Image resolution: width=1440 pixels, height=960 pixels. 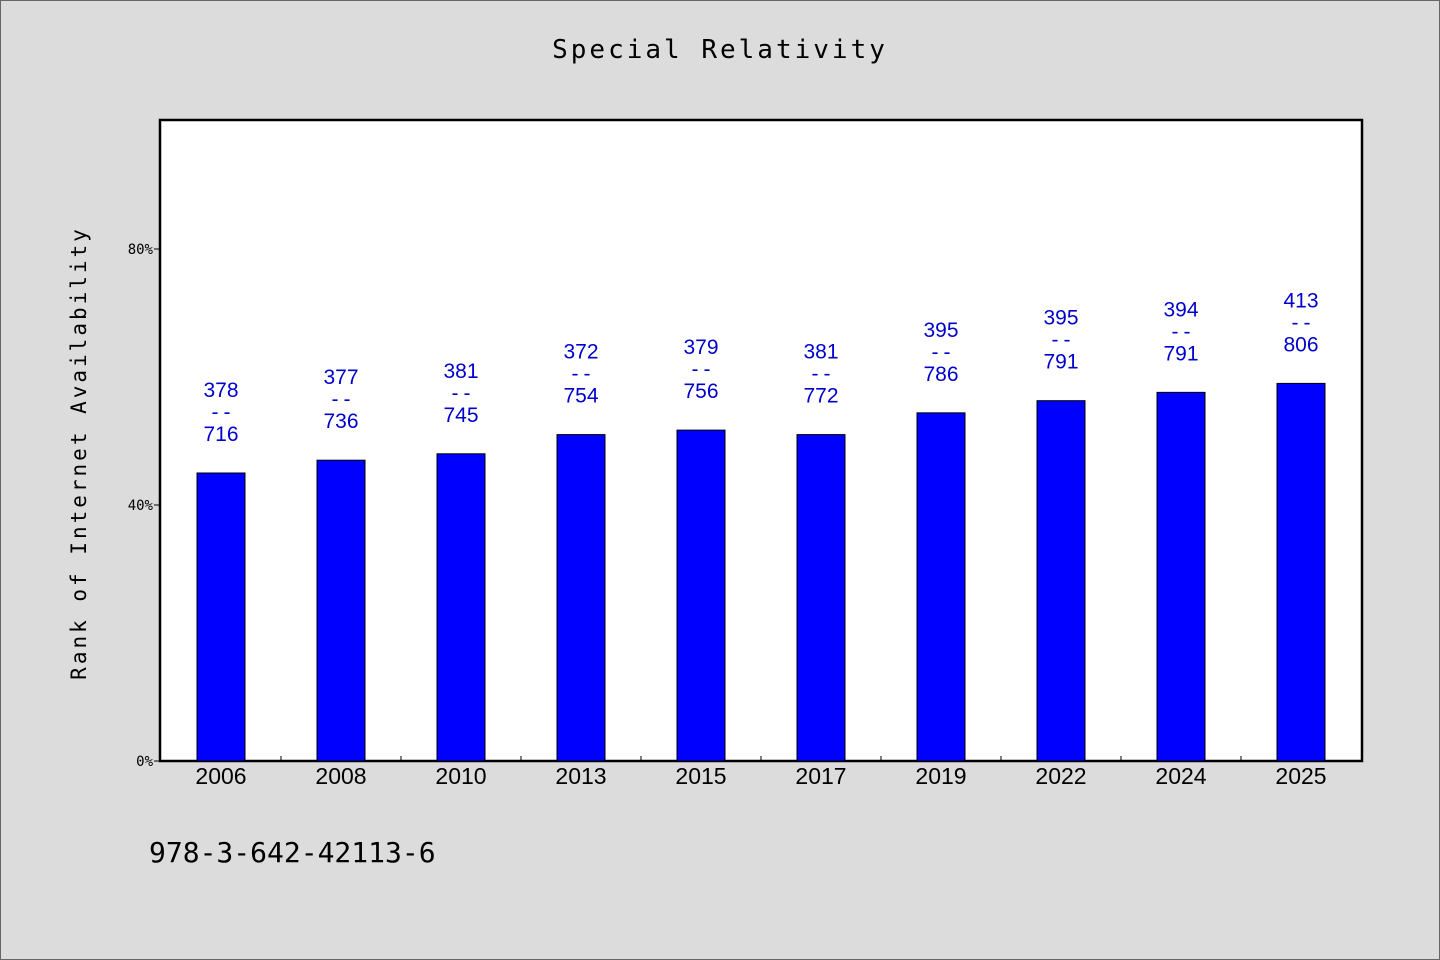 What do you see at coordinates (1060, 318) in the screenshot?
I see `data-label-top-2022: 395` at bounding box center [1060, 318].